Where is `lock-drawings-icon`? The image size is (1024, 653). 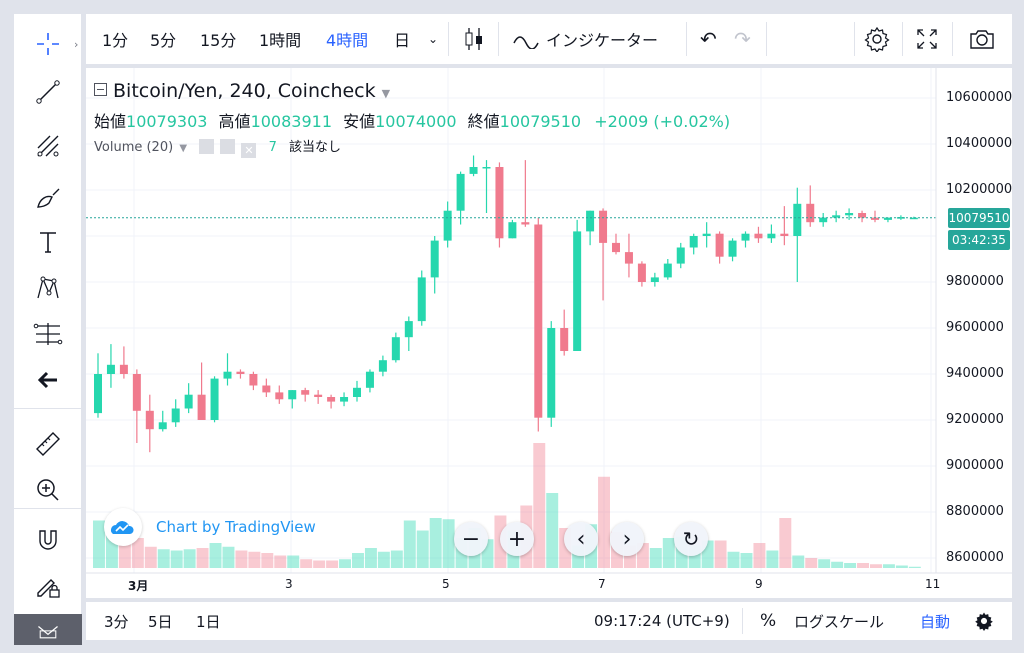
lock-drawings-icon is located at coordinates (48, 586).